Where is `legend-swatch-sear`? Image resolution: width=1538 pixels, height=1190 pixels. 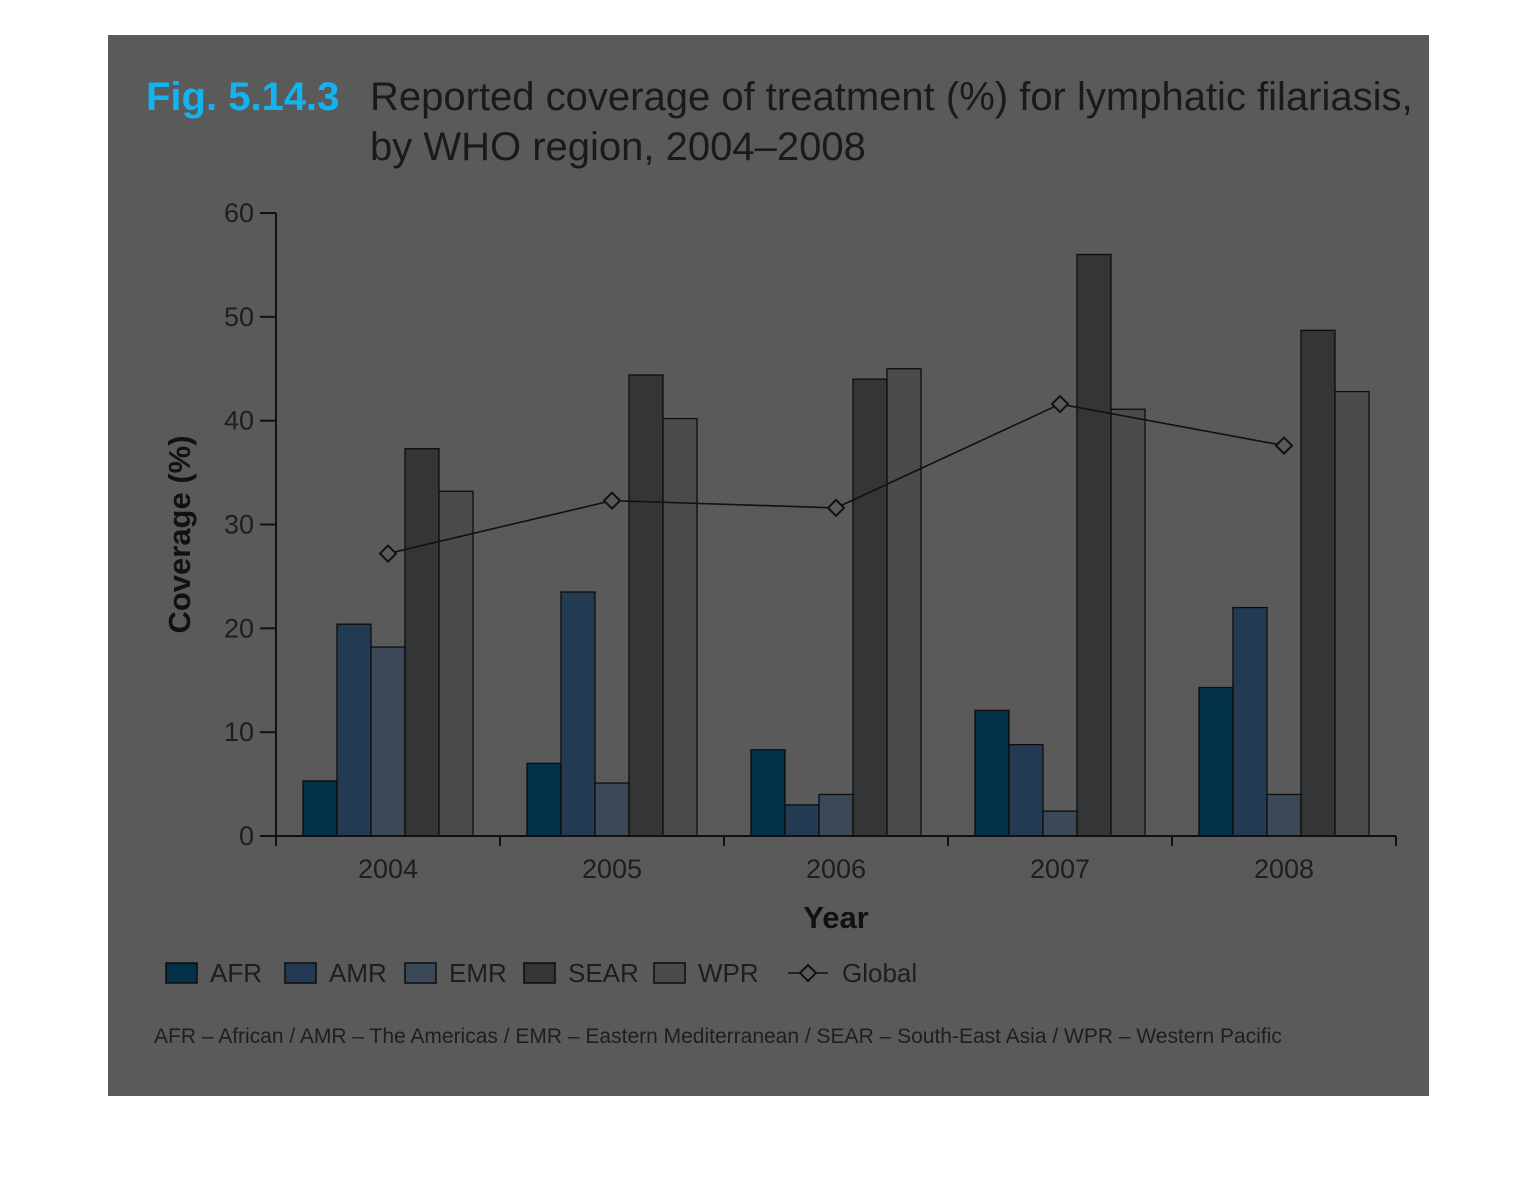
legend-swatch-sear is located at coordinates (539, 973).